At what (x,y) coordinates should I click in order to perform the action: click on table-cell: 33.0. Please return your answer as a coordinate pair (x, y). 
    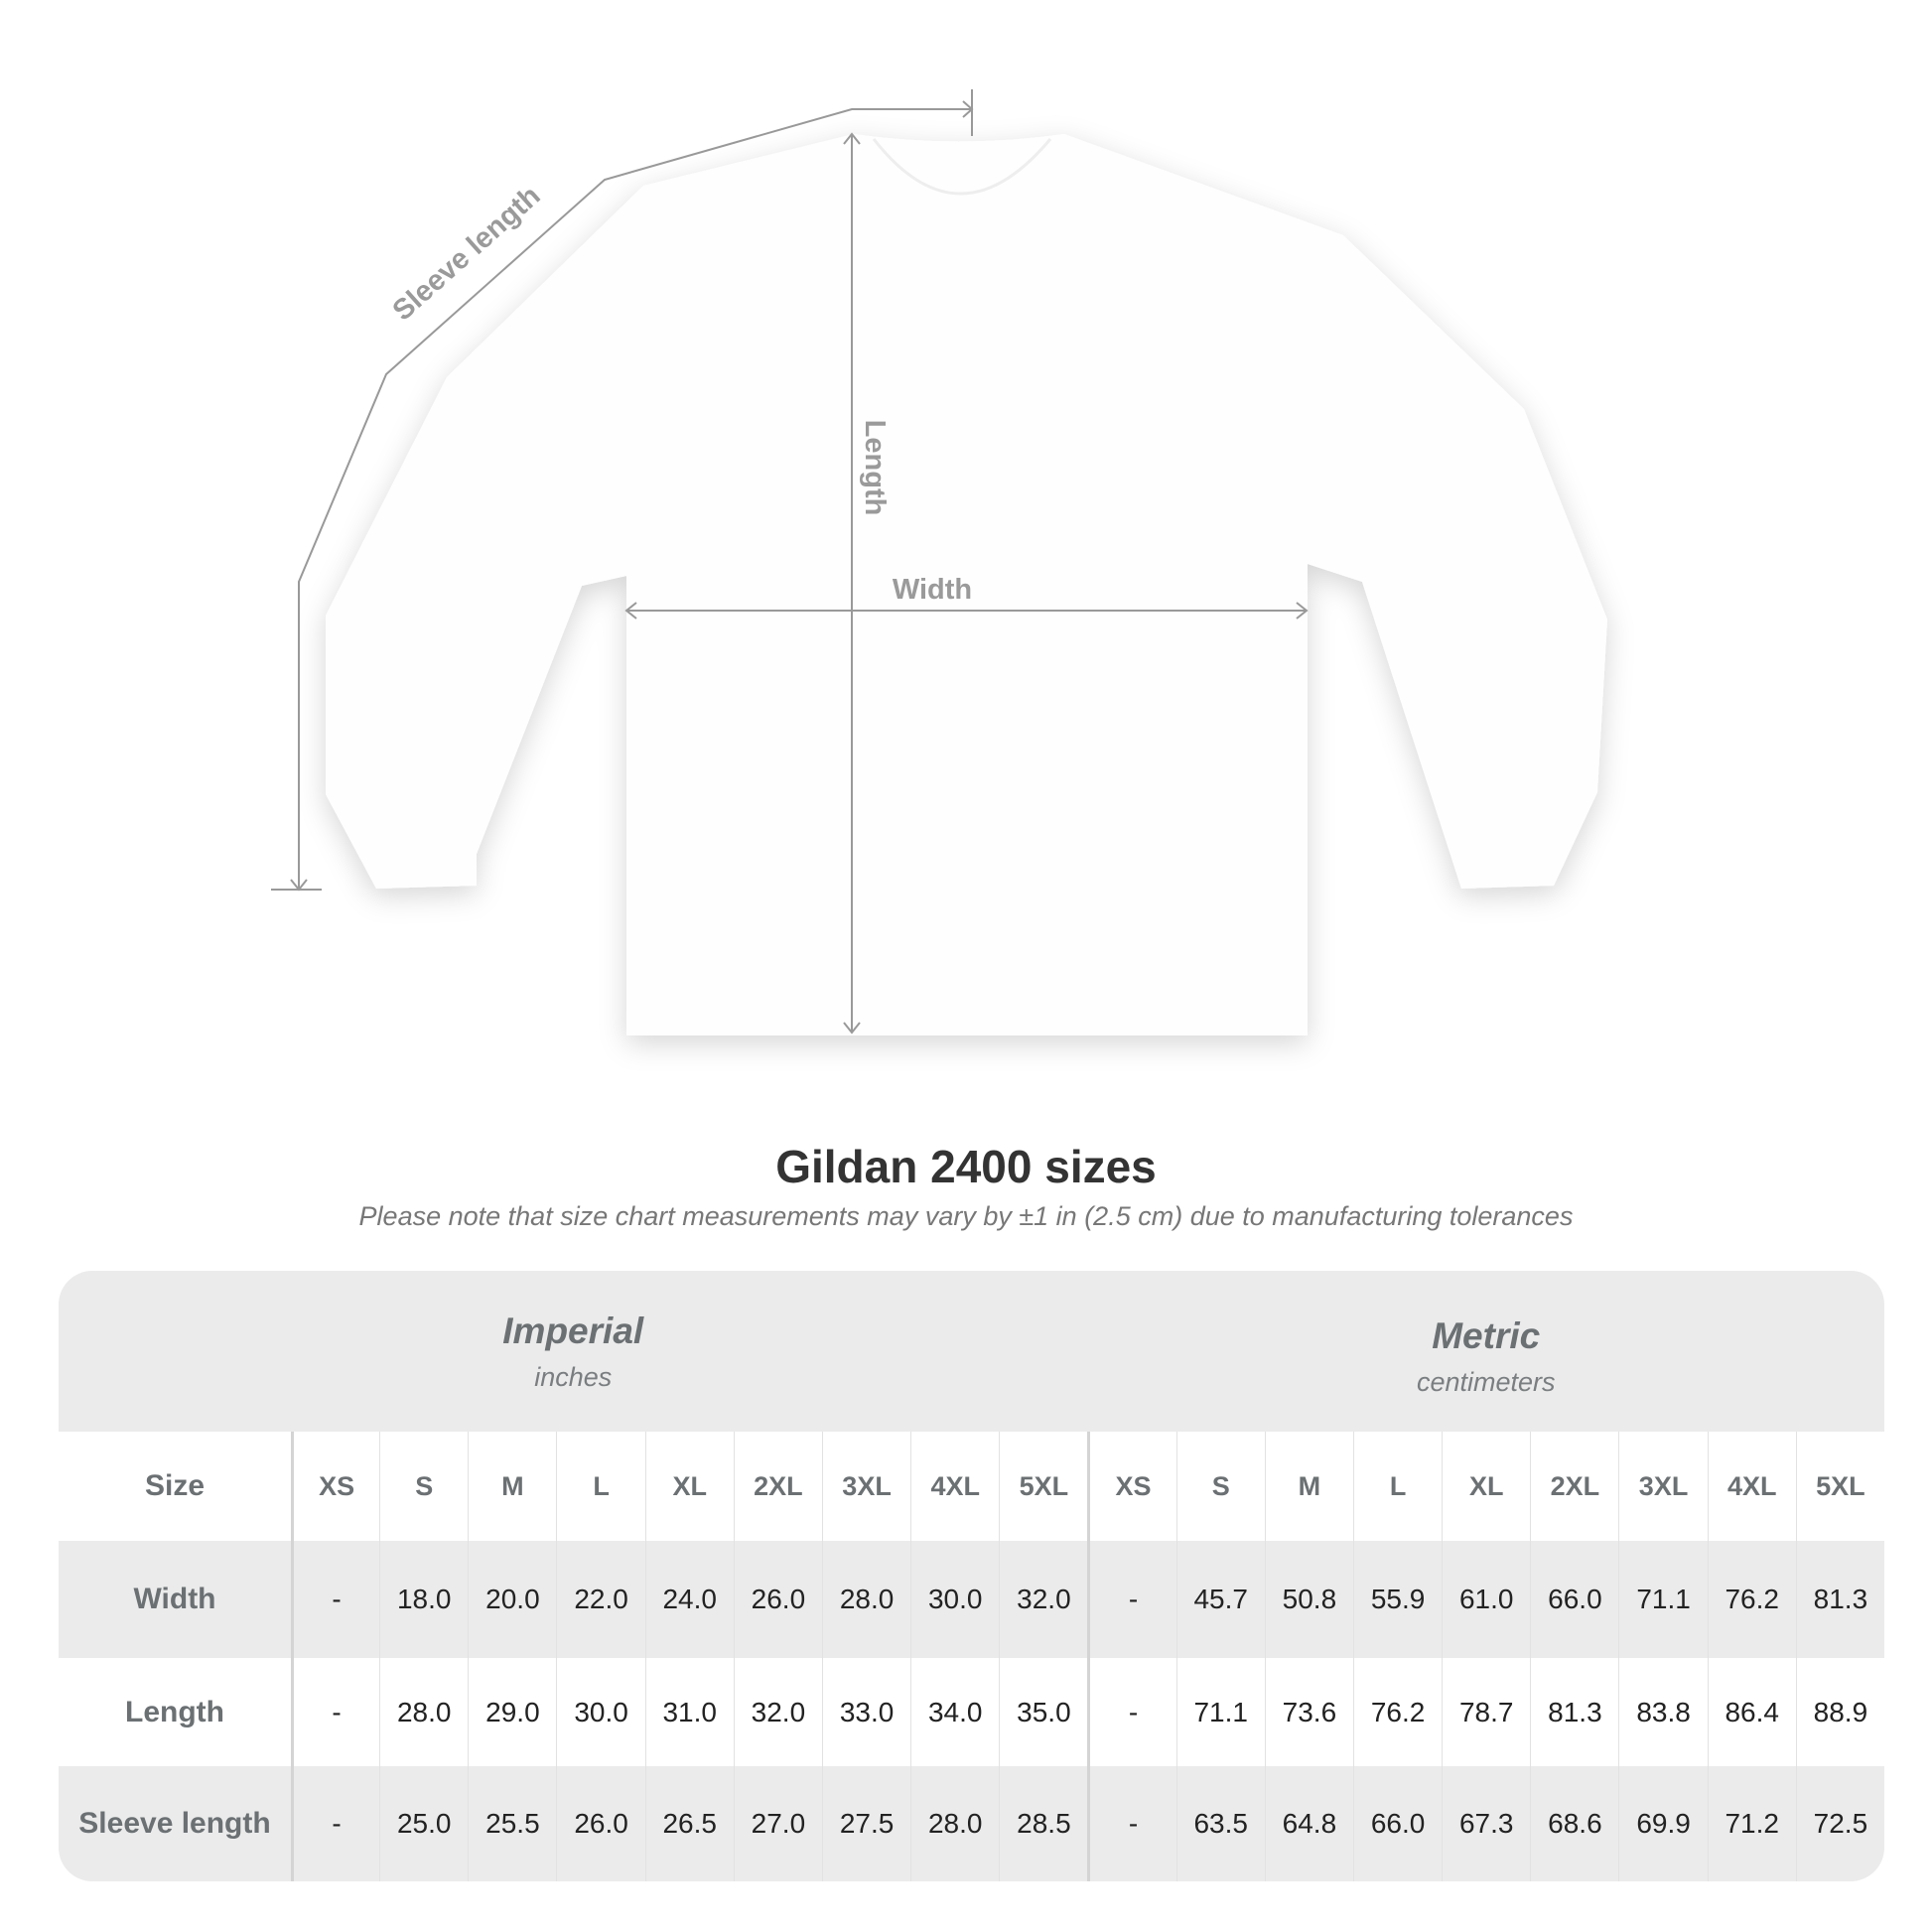
    Looking at the image, I should click on (866, 1712).